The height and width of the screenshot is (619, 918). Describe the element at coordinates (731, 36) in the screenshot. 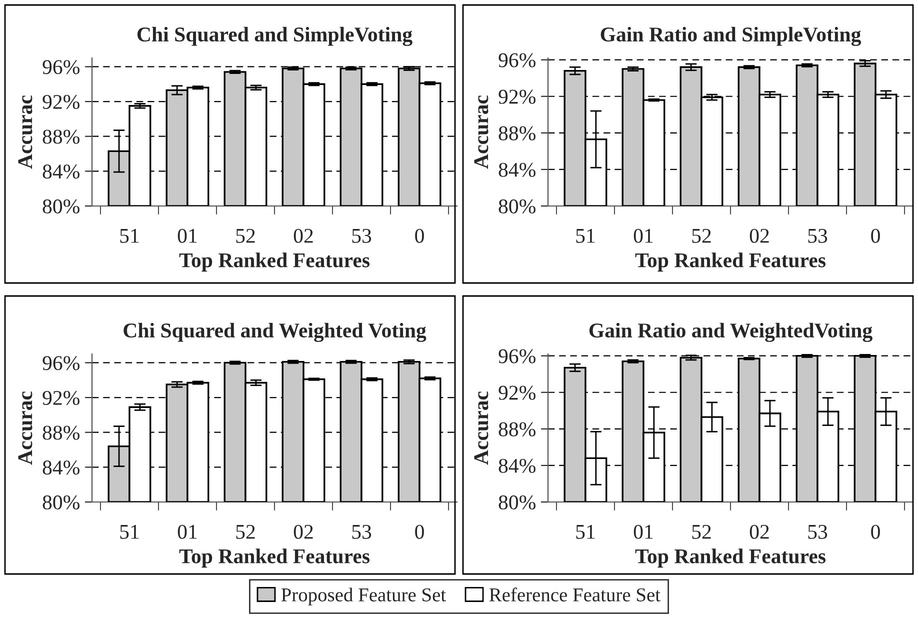

I see `chart-title: Gain Ratio and SimpleVoting` at that location.